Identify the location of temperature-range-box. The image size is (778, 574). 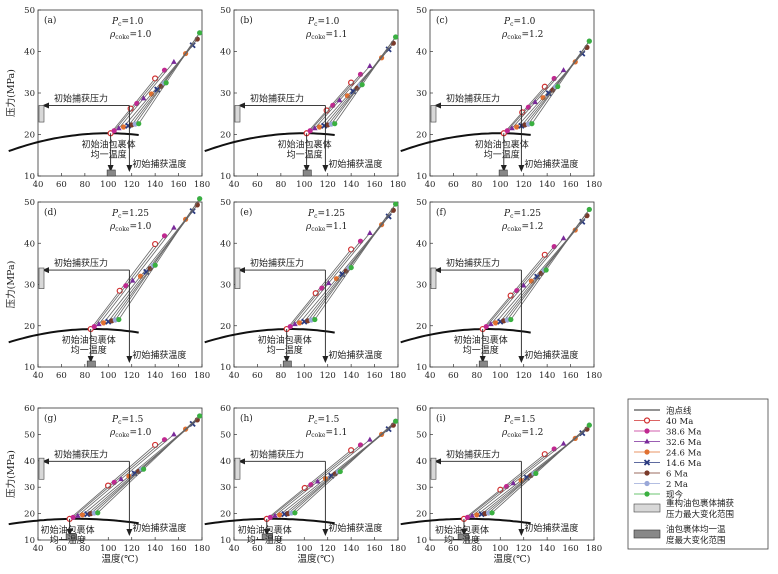
(111, 173).